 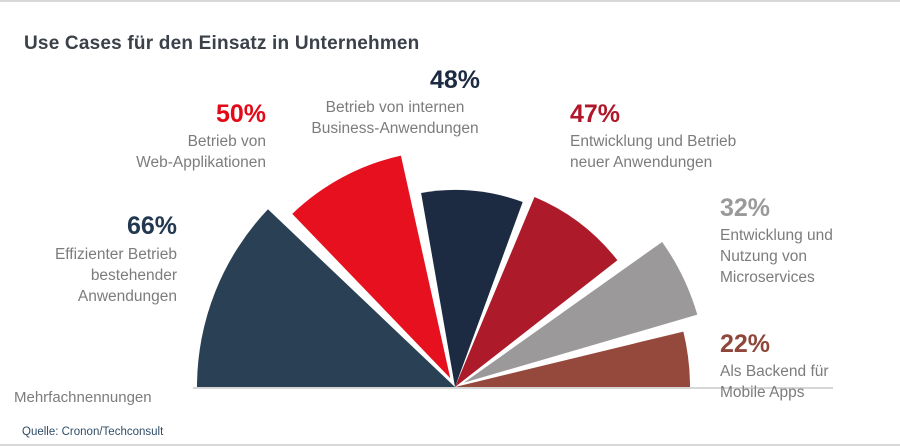 What do you see at coordinates (395, 128) in the screenshot?
I see `slice-label-line: Business-Anwendungen` at bounding box center [395, 128].